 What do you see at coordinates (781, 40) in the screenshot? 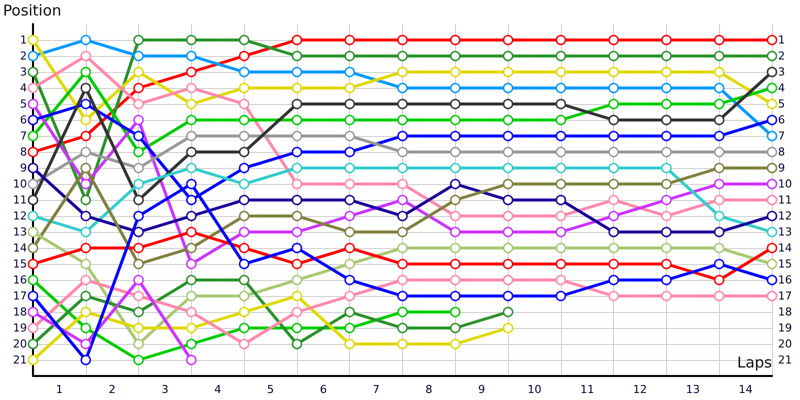
I see `y2-tick-label: 1` at bounding box center [781, 40].